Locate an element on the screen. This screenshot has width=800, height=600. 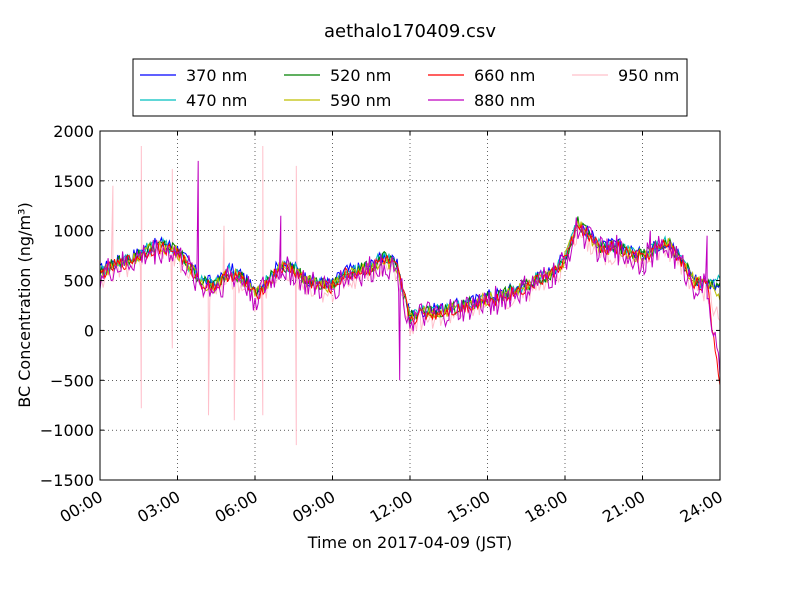
y-tick-label: 0 is located at coordinates (89, 330).